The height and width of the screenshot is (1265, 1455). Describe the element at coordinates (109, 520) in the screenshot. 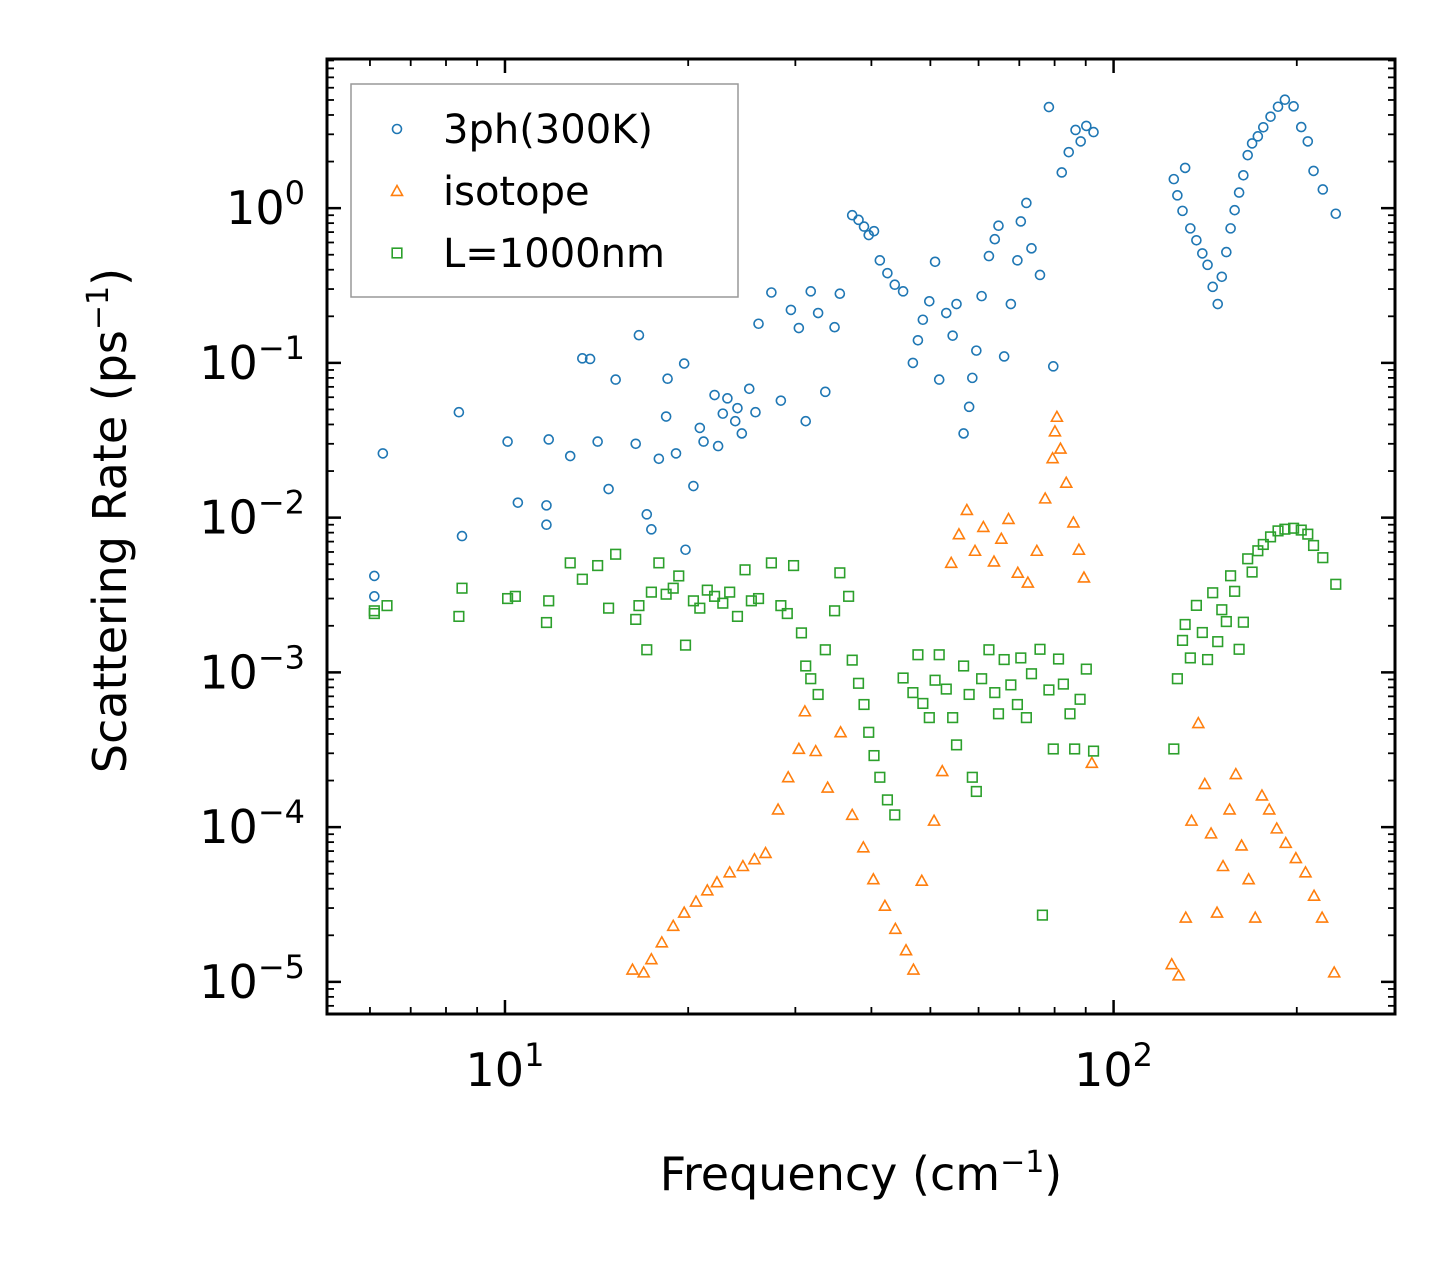

I see `y-axis-label: Scattering Rate (ps−1)` at that location.